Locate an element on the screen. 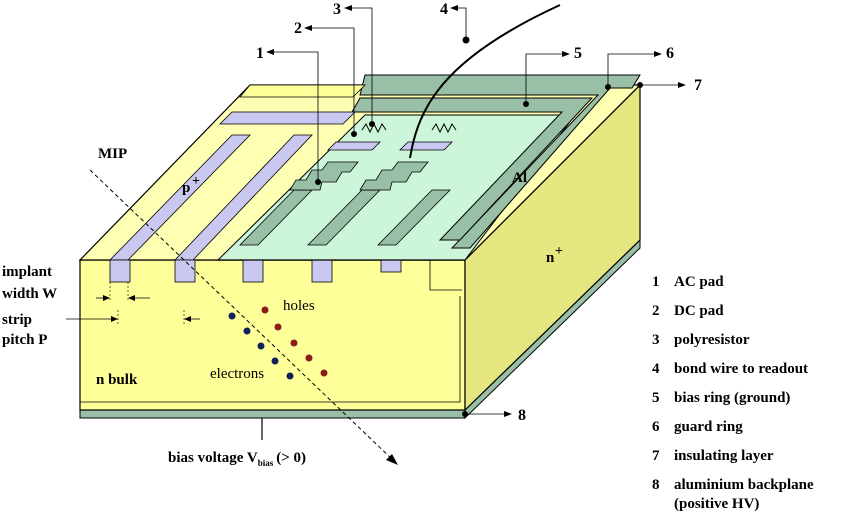 Image resolution: width=850 pixels, height=522 pixels. pitch-dim-arrow-left is located at coordinates (114, 319).